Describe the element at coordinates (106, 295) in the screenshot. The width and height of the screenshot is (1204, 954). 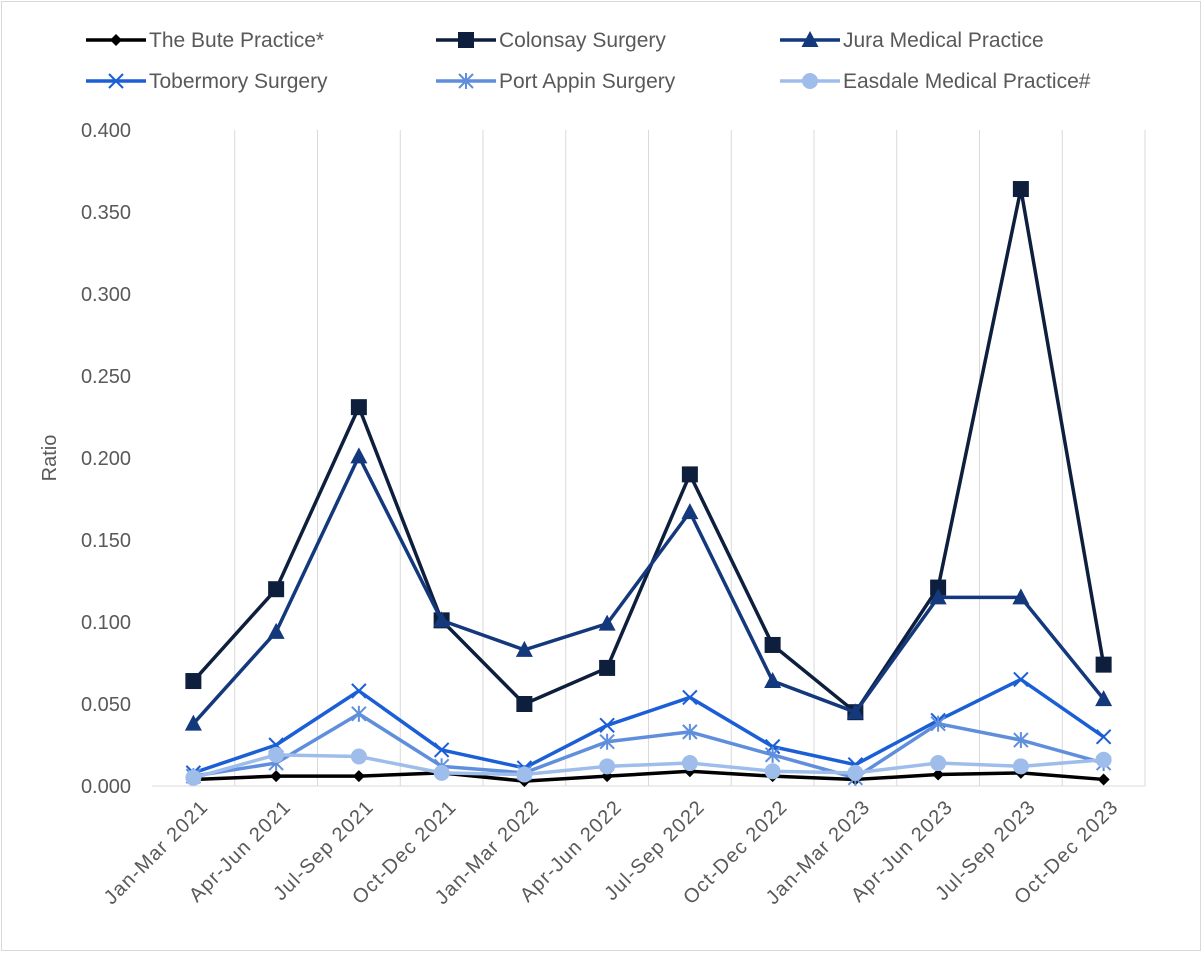
I see `y-tick-label: 0.300` at that location.